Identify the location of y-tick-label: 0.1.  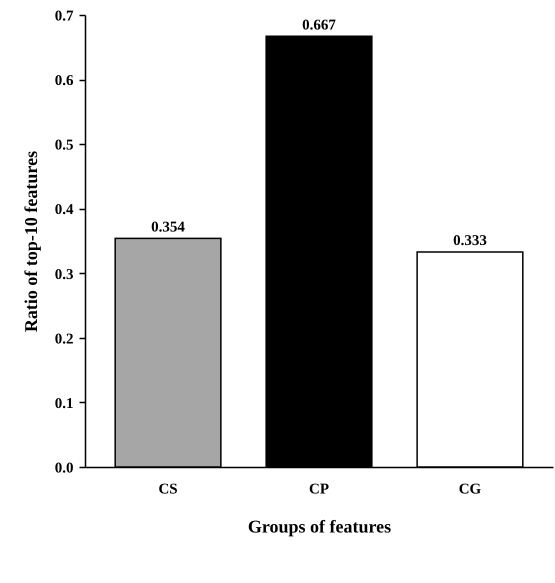
(64, 404).